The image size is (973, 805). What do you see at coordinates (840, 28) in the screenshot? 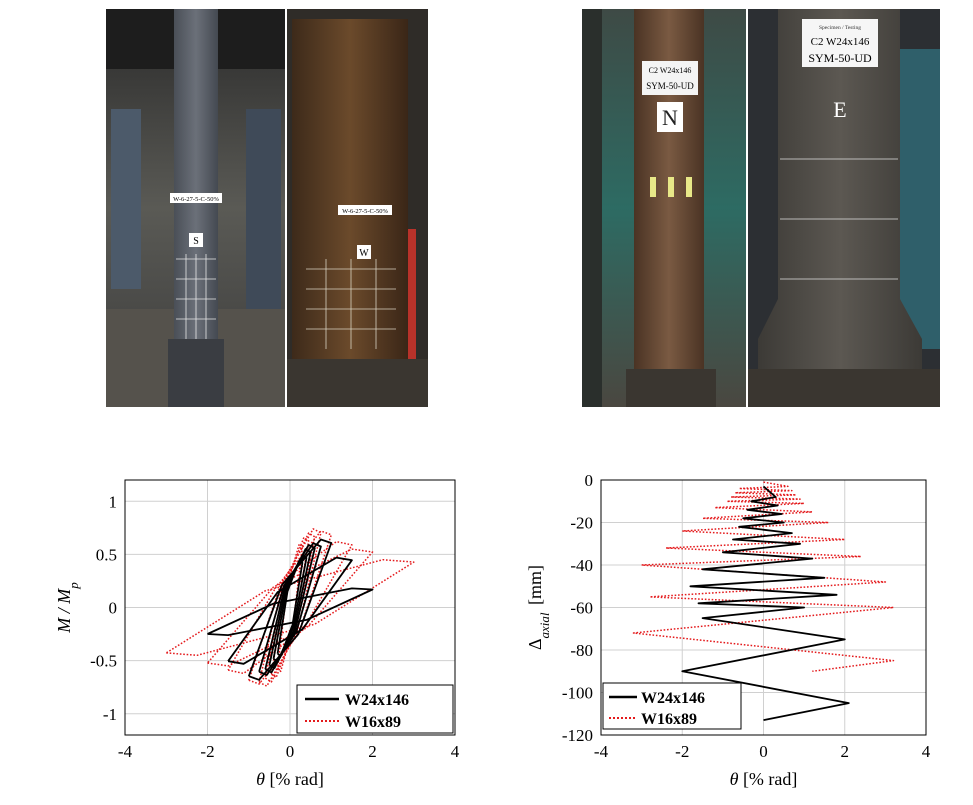
I see `east-card-heading: Specimen / Testing` at bounding box center [840, 28].